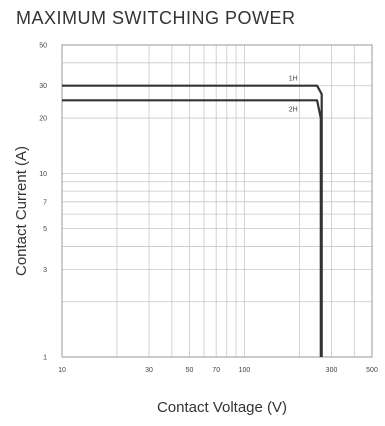 Image resolution: width=385 pixels, height=426 pixels. What do you see at coordinates (45, 358) in the screenshot?
I see `y-tick-label: 1` at bounding box center [45, 358].